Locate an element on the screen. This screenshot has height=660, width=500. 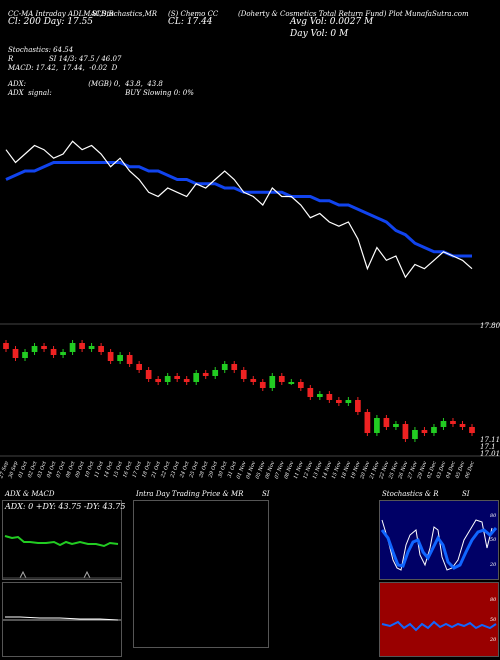
date-tick-label: 19 Nov is located at coordinates (356, 469).